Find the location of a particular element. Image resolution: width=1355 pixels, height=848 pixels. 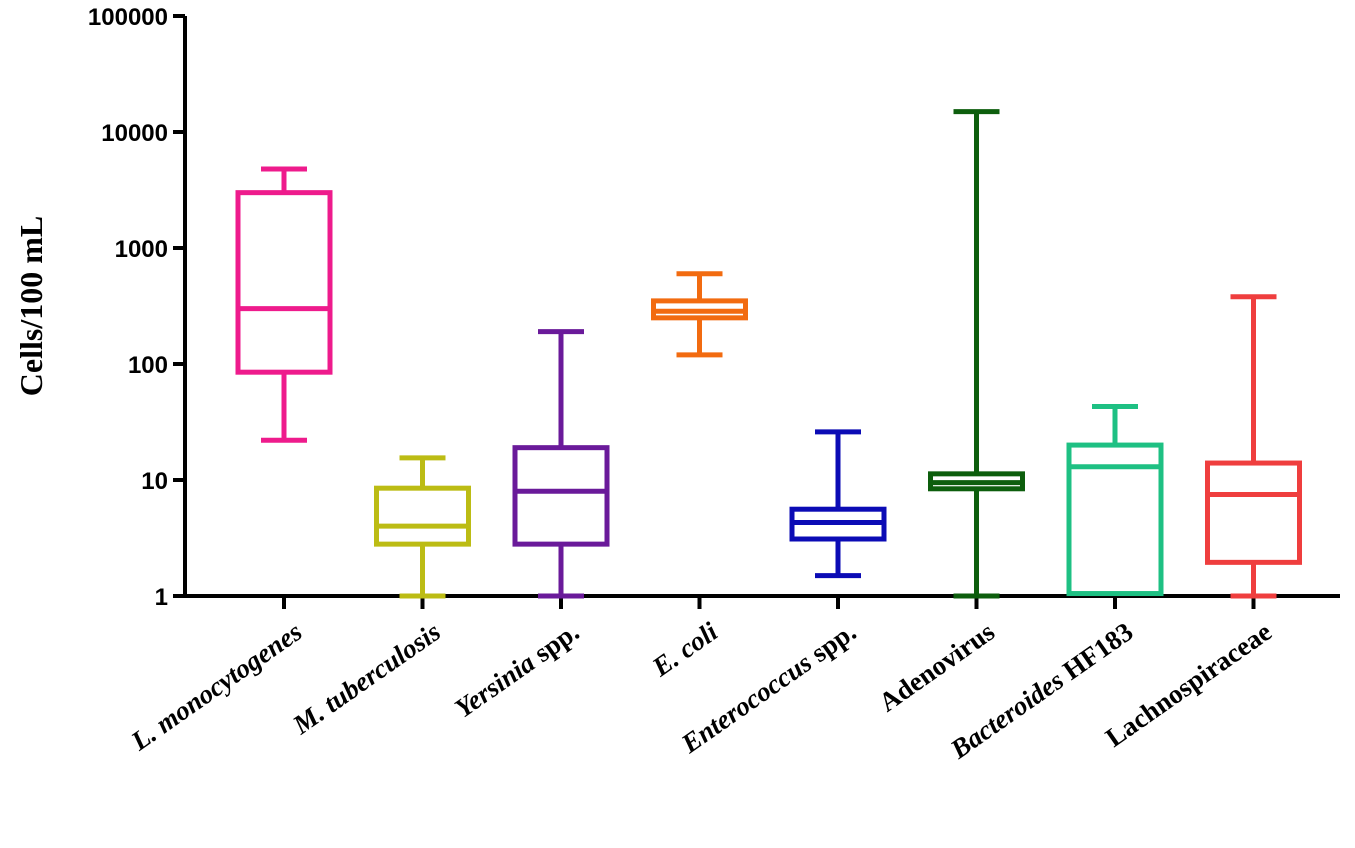

x-axis is located at coordinates (761, 601).